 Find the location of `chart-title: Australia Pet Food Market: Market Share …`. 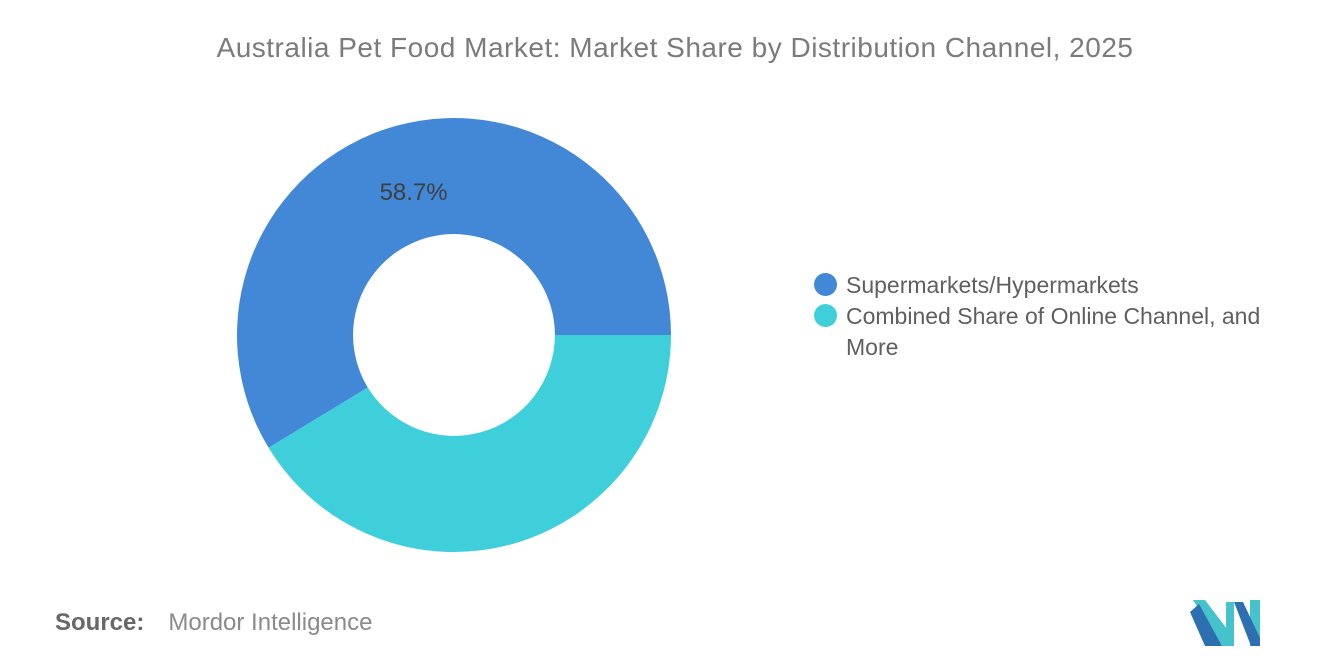

chart-title: Australia Pet Food Market: Market Share … is located at coordinates (675, 47).